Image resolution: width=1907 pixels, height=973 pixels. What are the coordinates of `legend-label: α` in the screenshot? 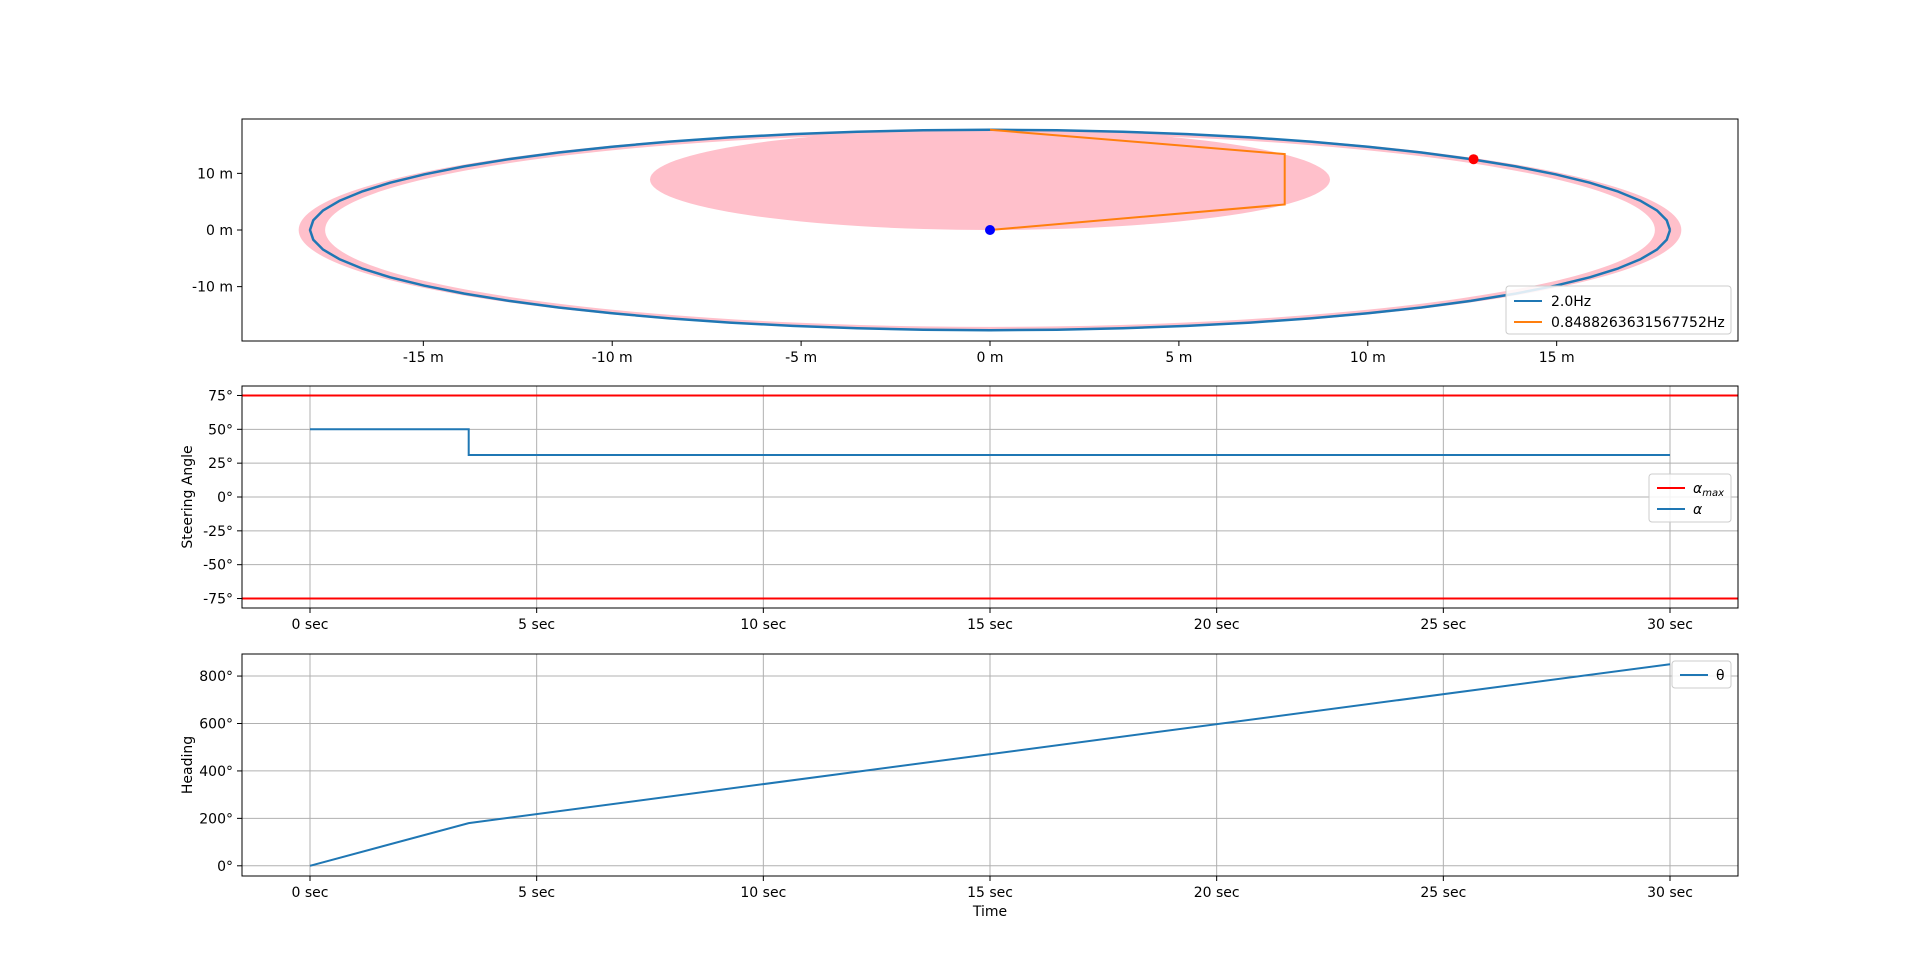 It's located at (1698, 510).